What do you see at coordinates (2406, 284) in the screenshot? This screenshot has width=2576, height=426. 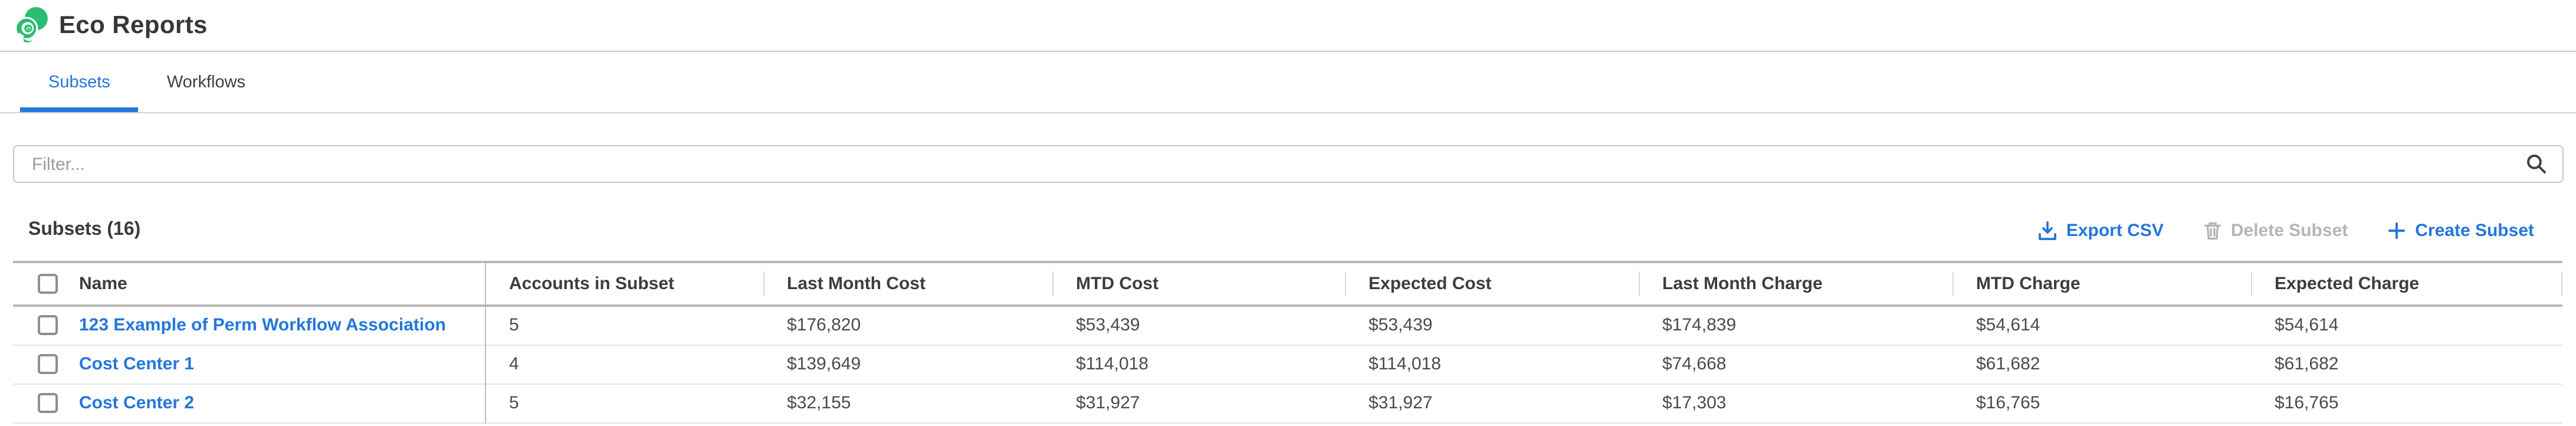 I see `column-header-expected-charge: Expected Charge` at bounding box center [2406, 284].